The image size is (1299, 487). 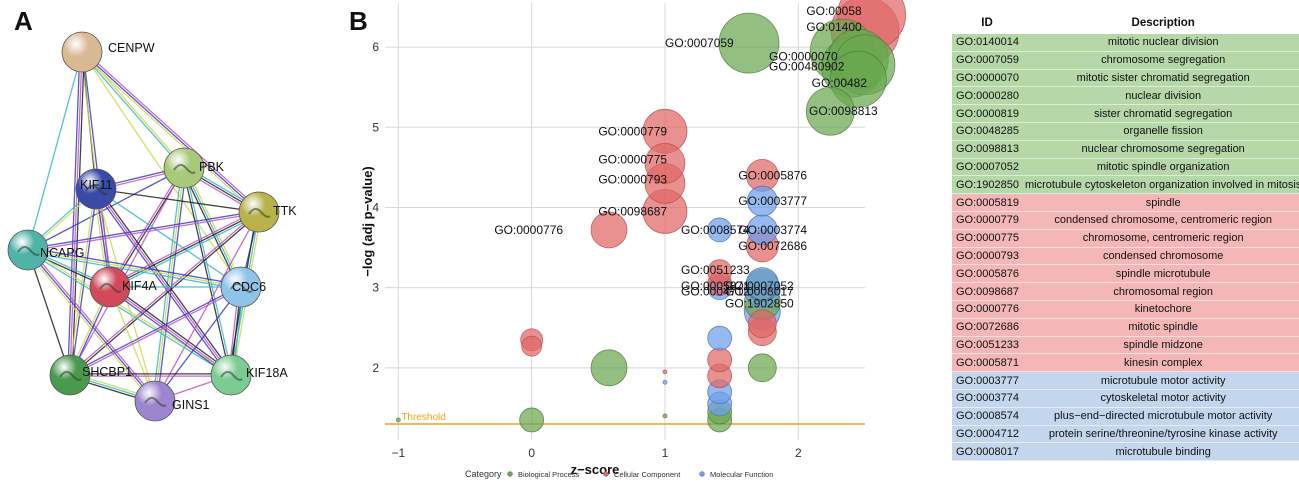 What do you see at coordinates (1160, 202) in the screenshot?
I see `go-description-cell: spindle` at bounding box center [1160, 202].